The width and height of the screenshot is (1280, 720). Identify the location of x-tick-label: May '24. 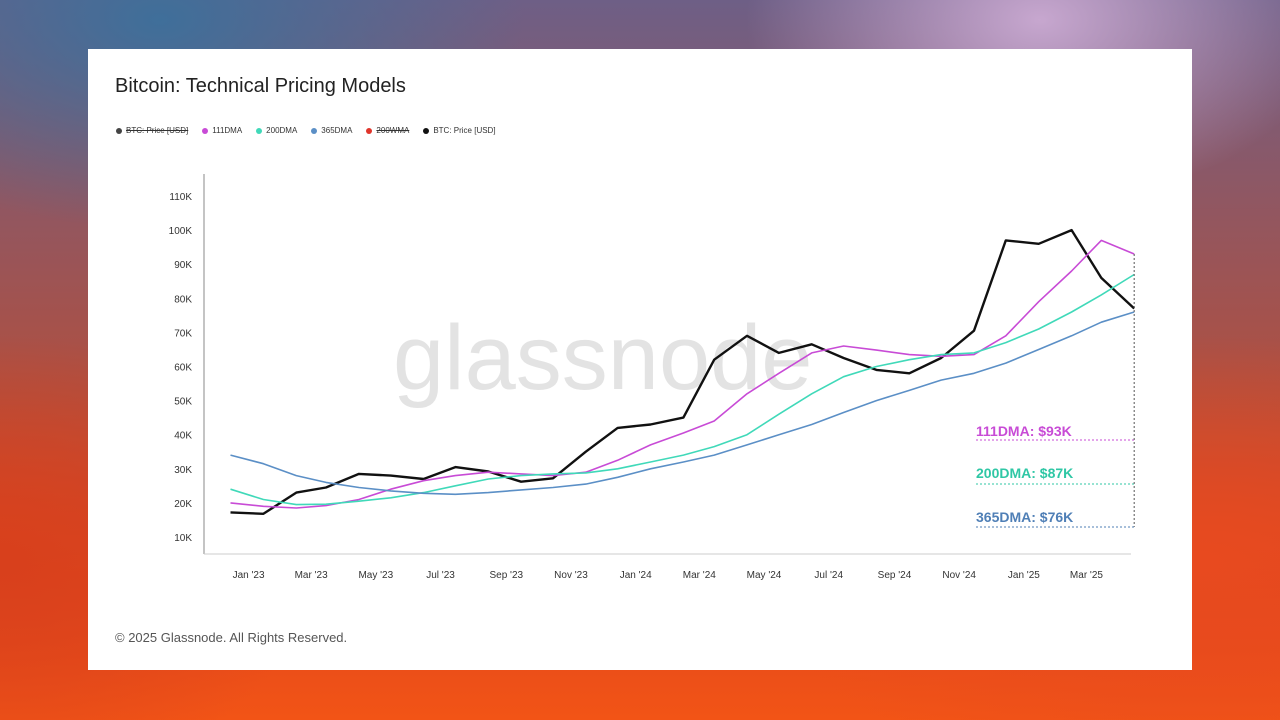
(764, 575).